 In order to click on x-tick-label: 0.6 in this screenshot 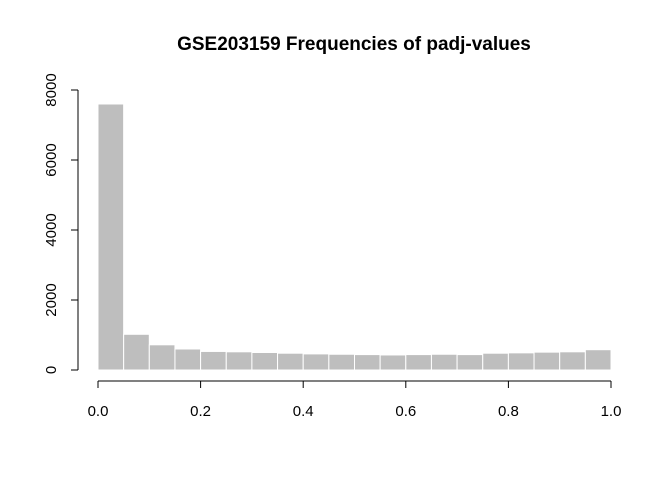, I will do `click(405, 411)`.